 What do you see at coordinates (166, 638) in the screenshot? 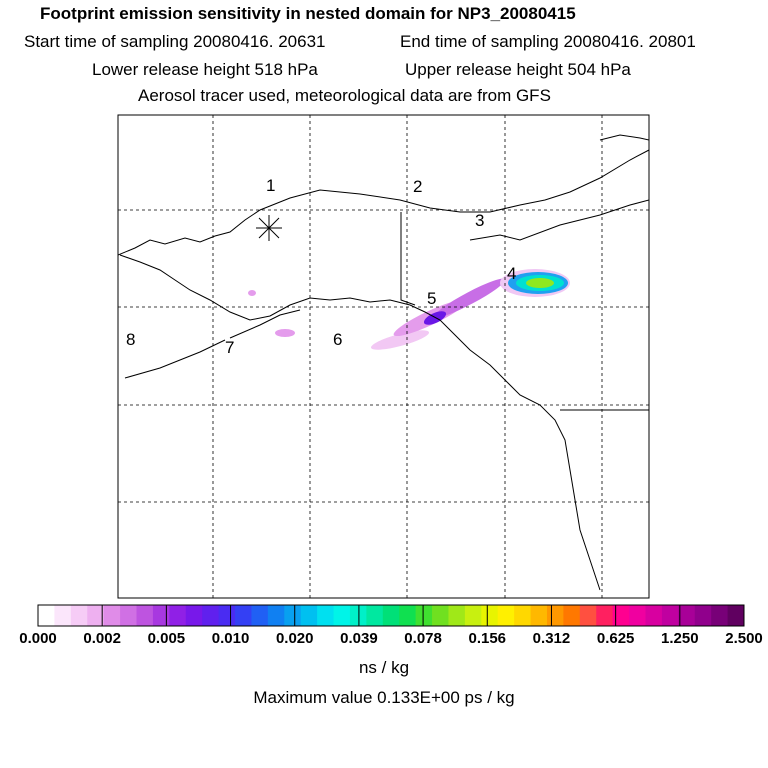
I see `colorbar-tick-label: 0.005` at bounding box center [166, 638].